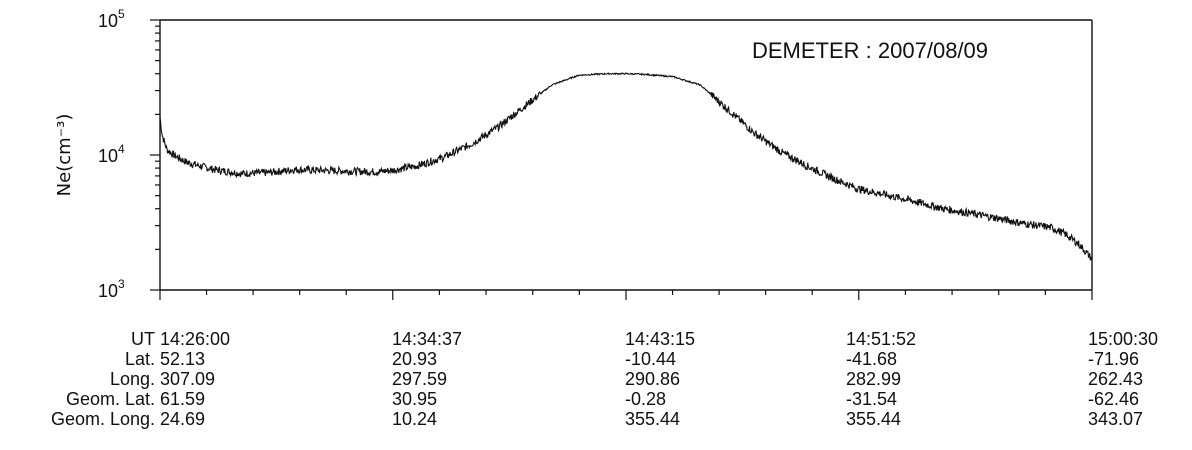 This screenshot has width=1192, height=450. I want to click on table-cell: 343.07, so click(1115, 419).